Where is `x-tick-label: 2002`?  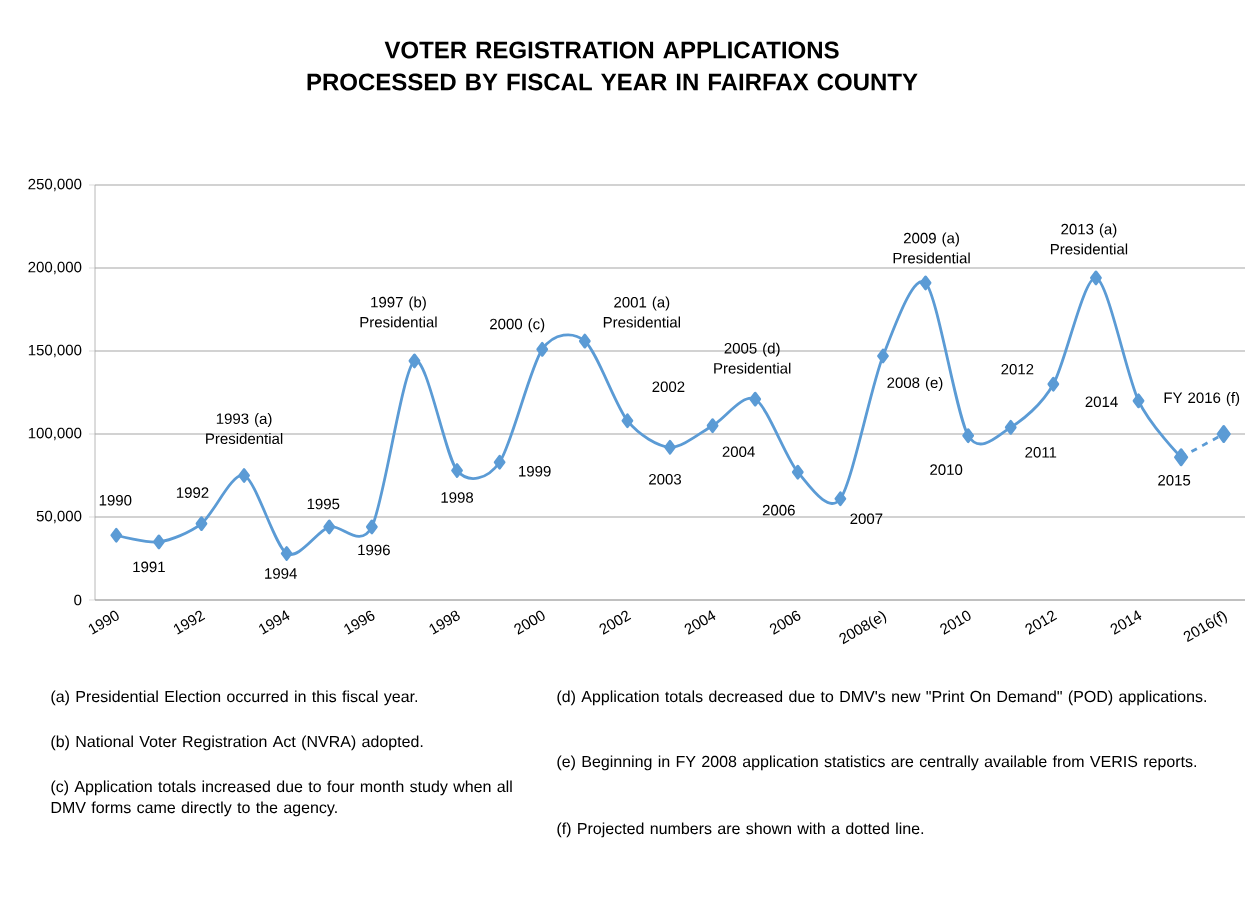
x-tick-label: 2002 is located at coordinates (615, 622).